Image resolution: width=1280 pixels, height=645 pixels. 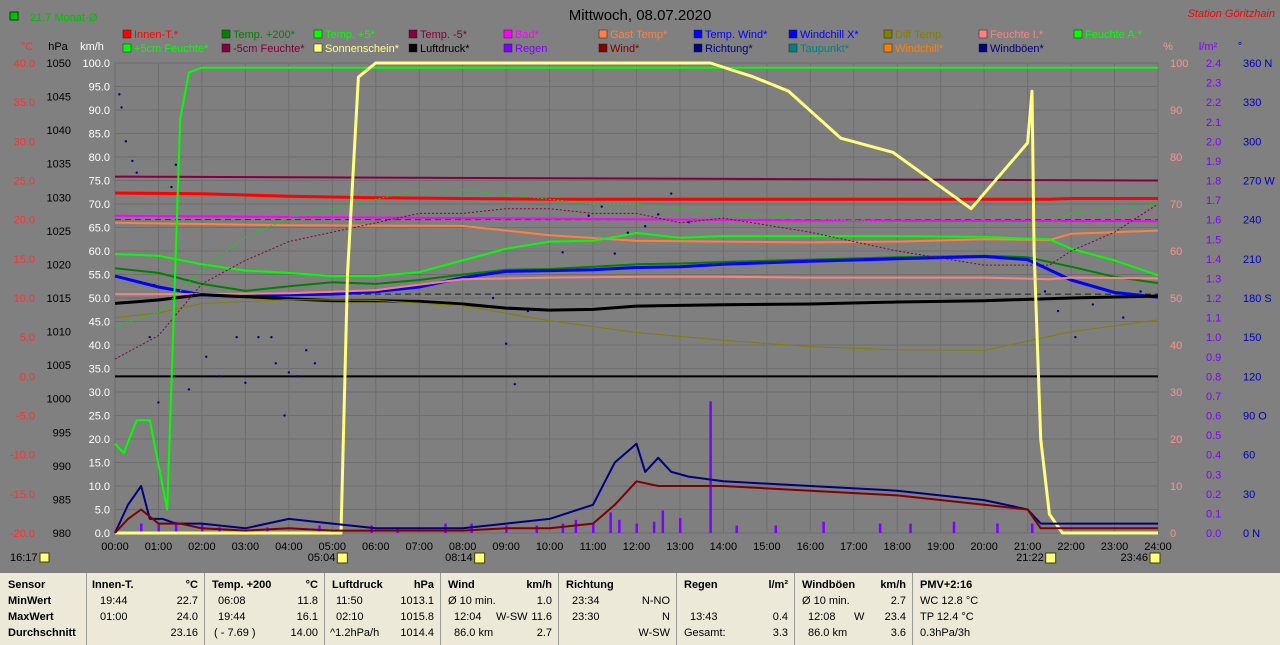 What do you see at coordinates (639, 35) in the screenshot?
I see `legend-label: Gast Temp*` at bounding box center [639, 35].